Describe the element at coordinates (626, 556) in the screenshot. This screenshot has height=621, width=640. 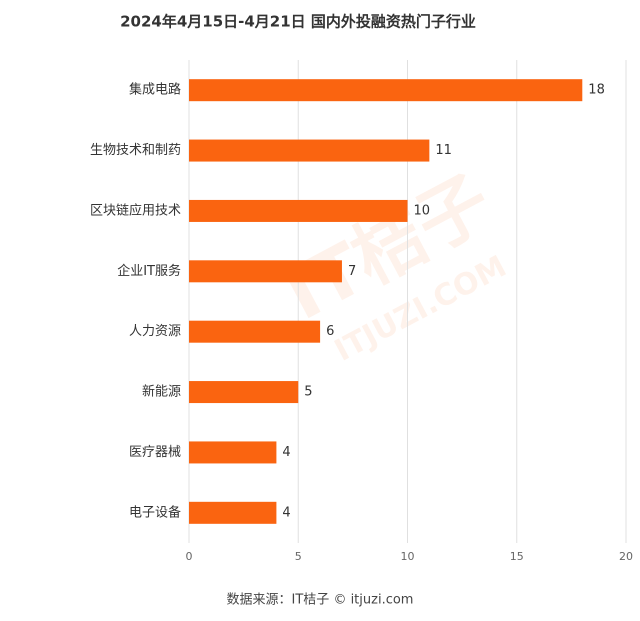
I see `x-tick-label: 20` at that location.